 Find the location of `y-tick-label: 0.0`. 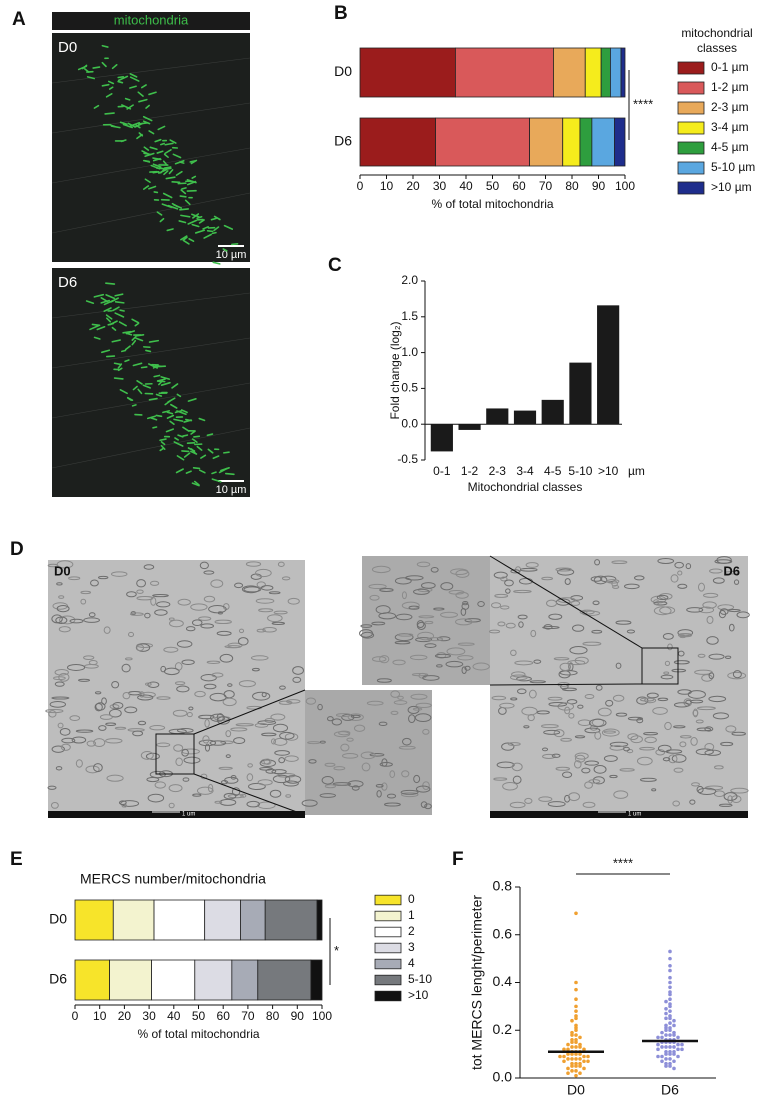

y-tick-label: 0.0 is located at coordinates (503, 1077).